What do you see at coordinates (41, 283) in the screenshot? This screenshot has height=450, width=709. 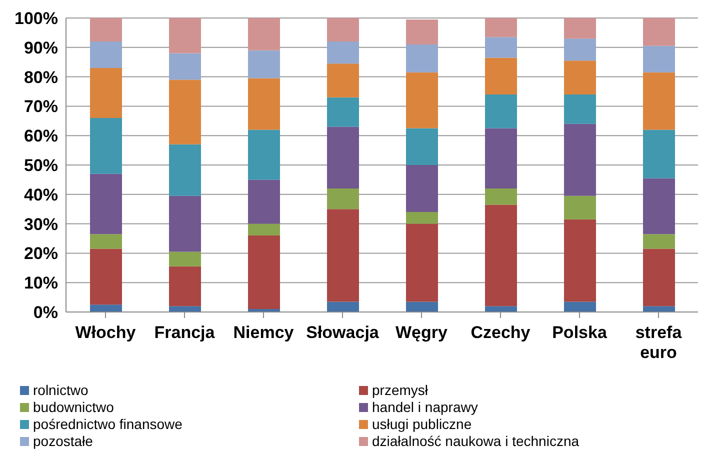 I see `y-tick-label: 10%` at bounding box center [41, 283].